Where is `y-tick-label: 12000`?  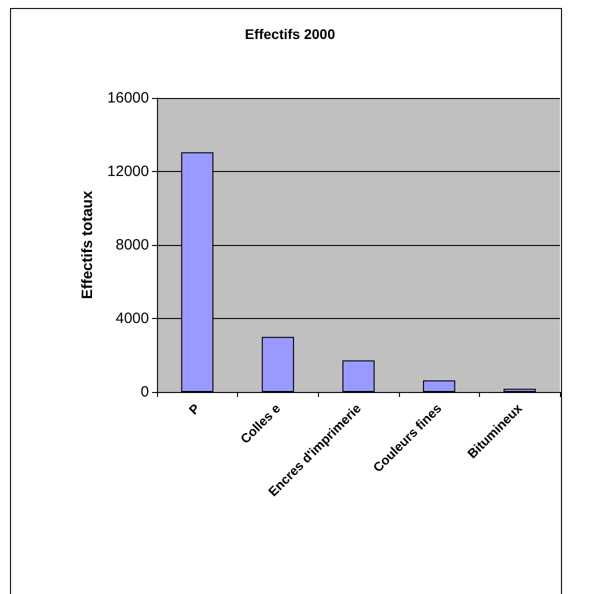 y-tick-label: 12000 is located at coordinates (128, 171).